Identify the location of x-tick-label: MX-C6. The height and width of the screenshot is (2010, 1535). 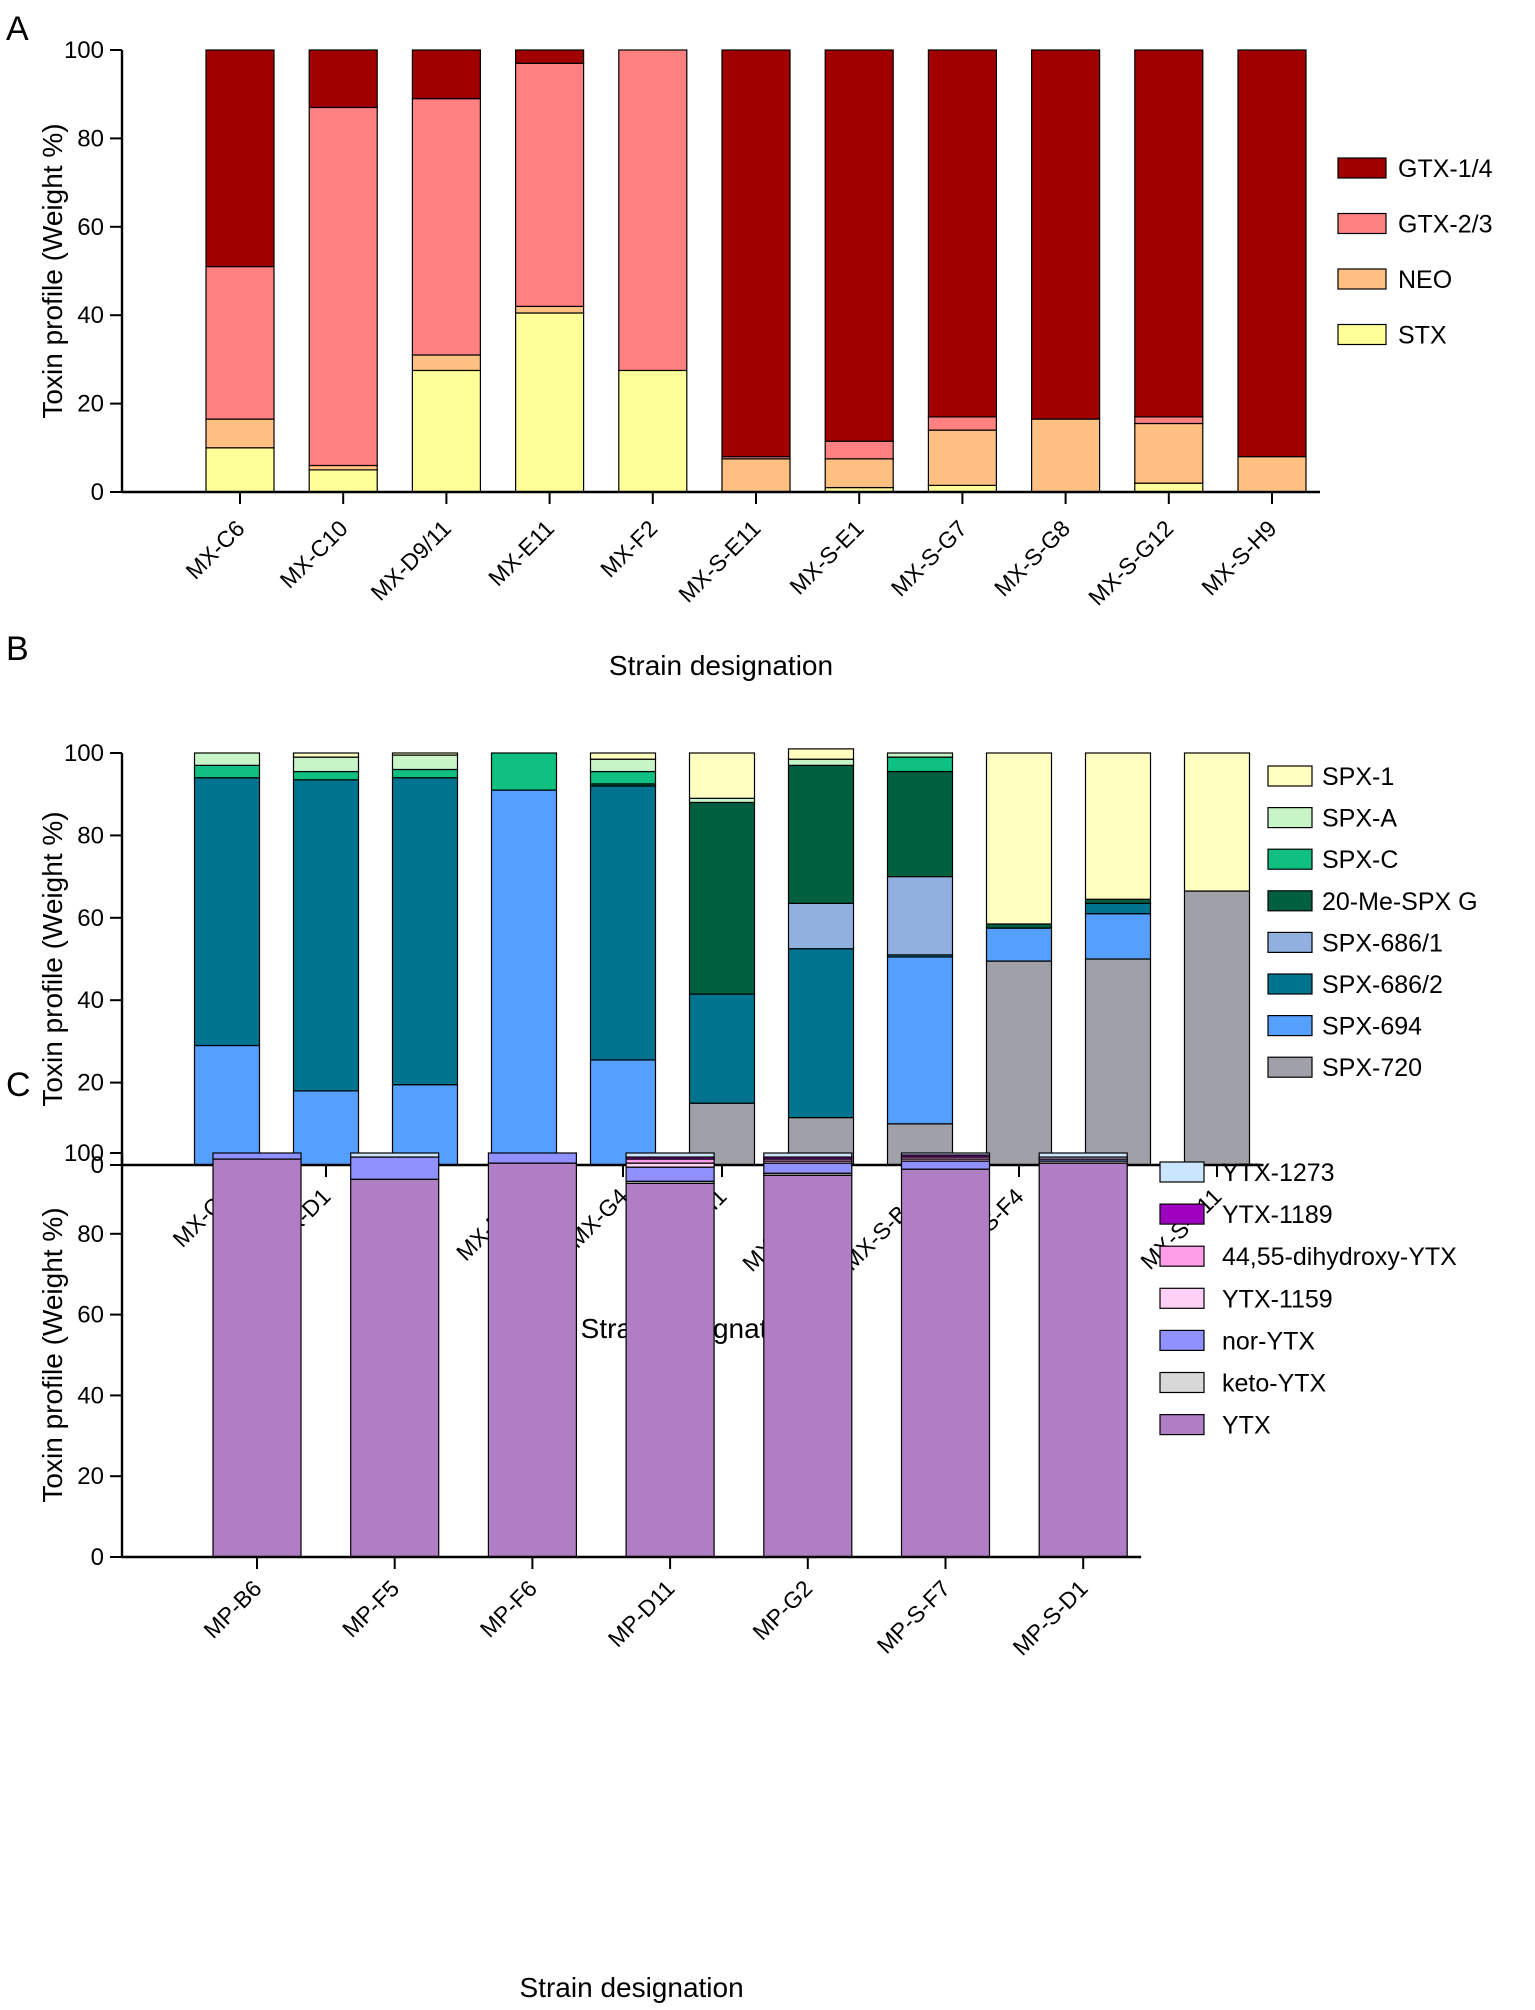
(215, 549).